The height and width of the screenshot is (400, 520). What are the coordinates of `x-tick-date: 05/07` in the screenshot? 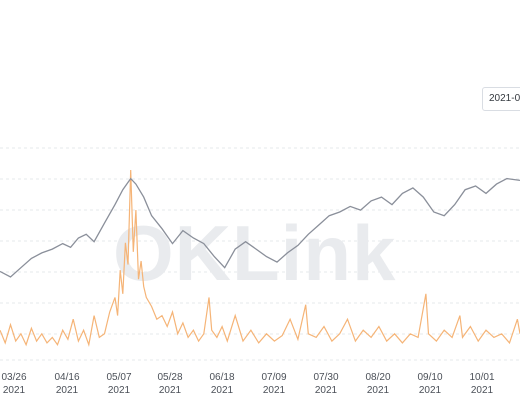 It's located at (118, 377).